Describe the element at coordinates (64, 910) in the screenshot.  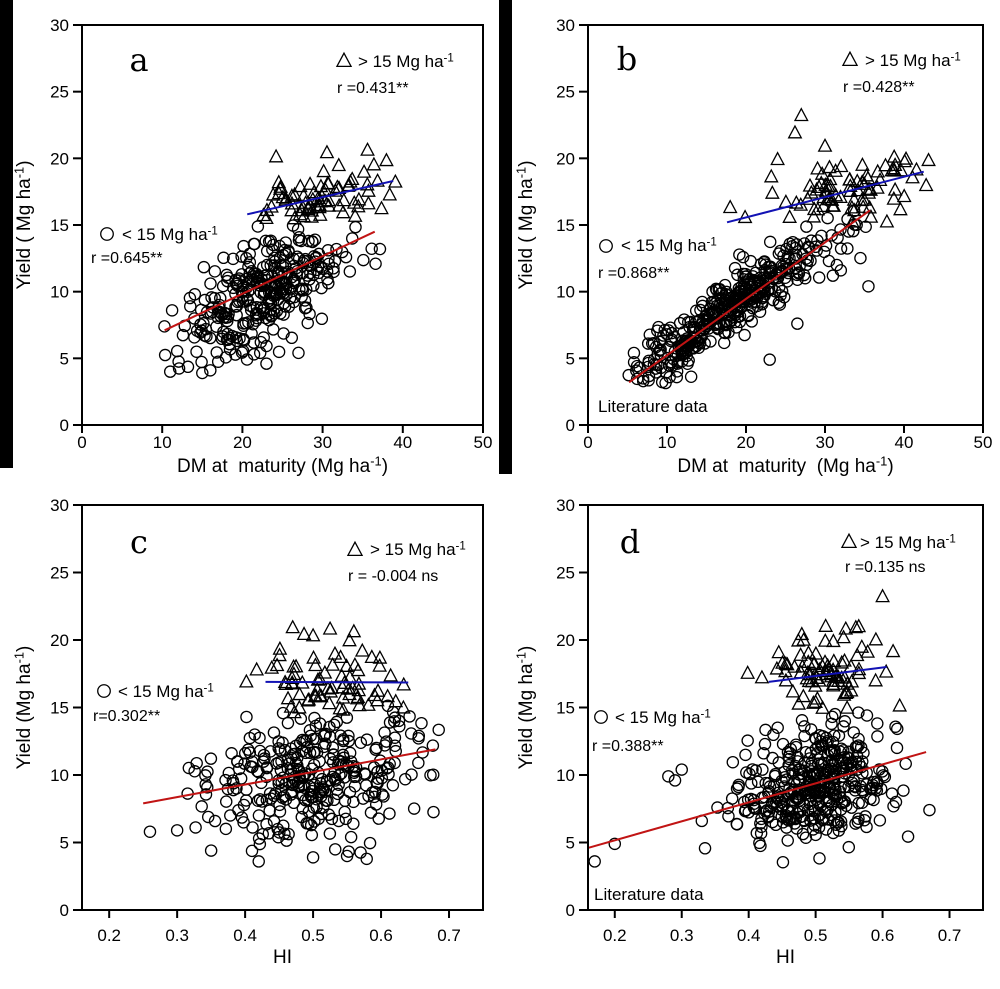
I see `y-tick-label: 0` at that location.